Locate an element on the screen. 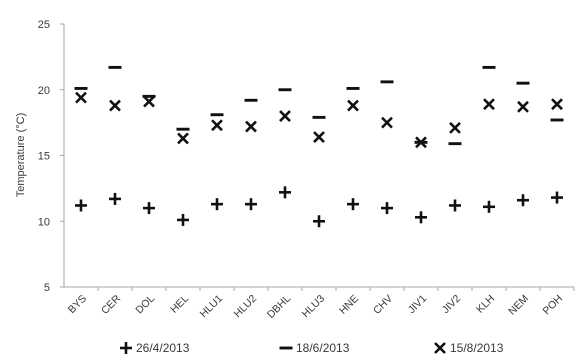 This screenshot has height=363, width=586. x-tick-label: HLU2 is located at coordinates (246, 307).